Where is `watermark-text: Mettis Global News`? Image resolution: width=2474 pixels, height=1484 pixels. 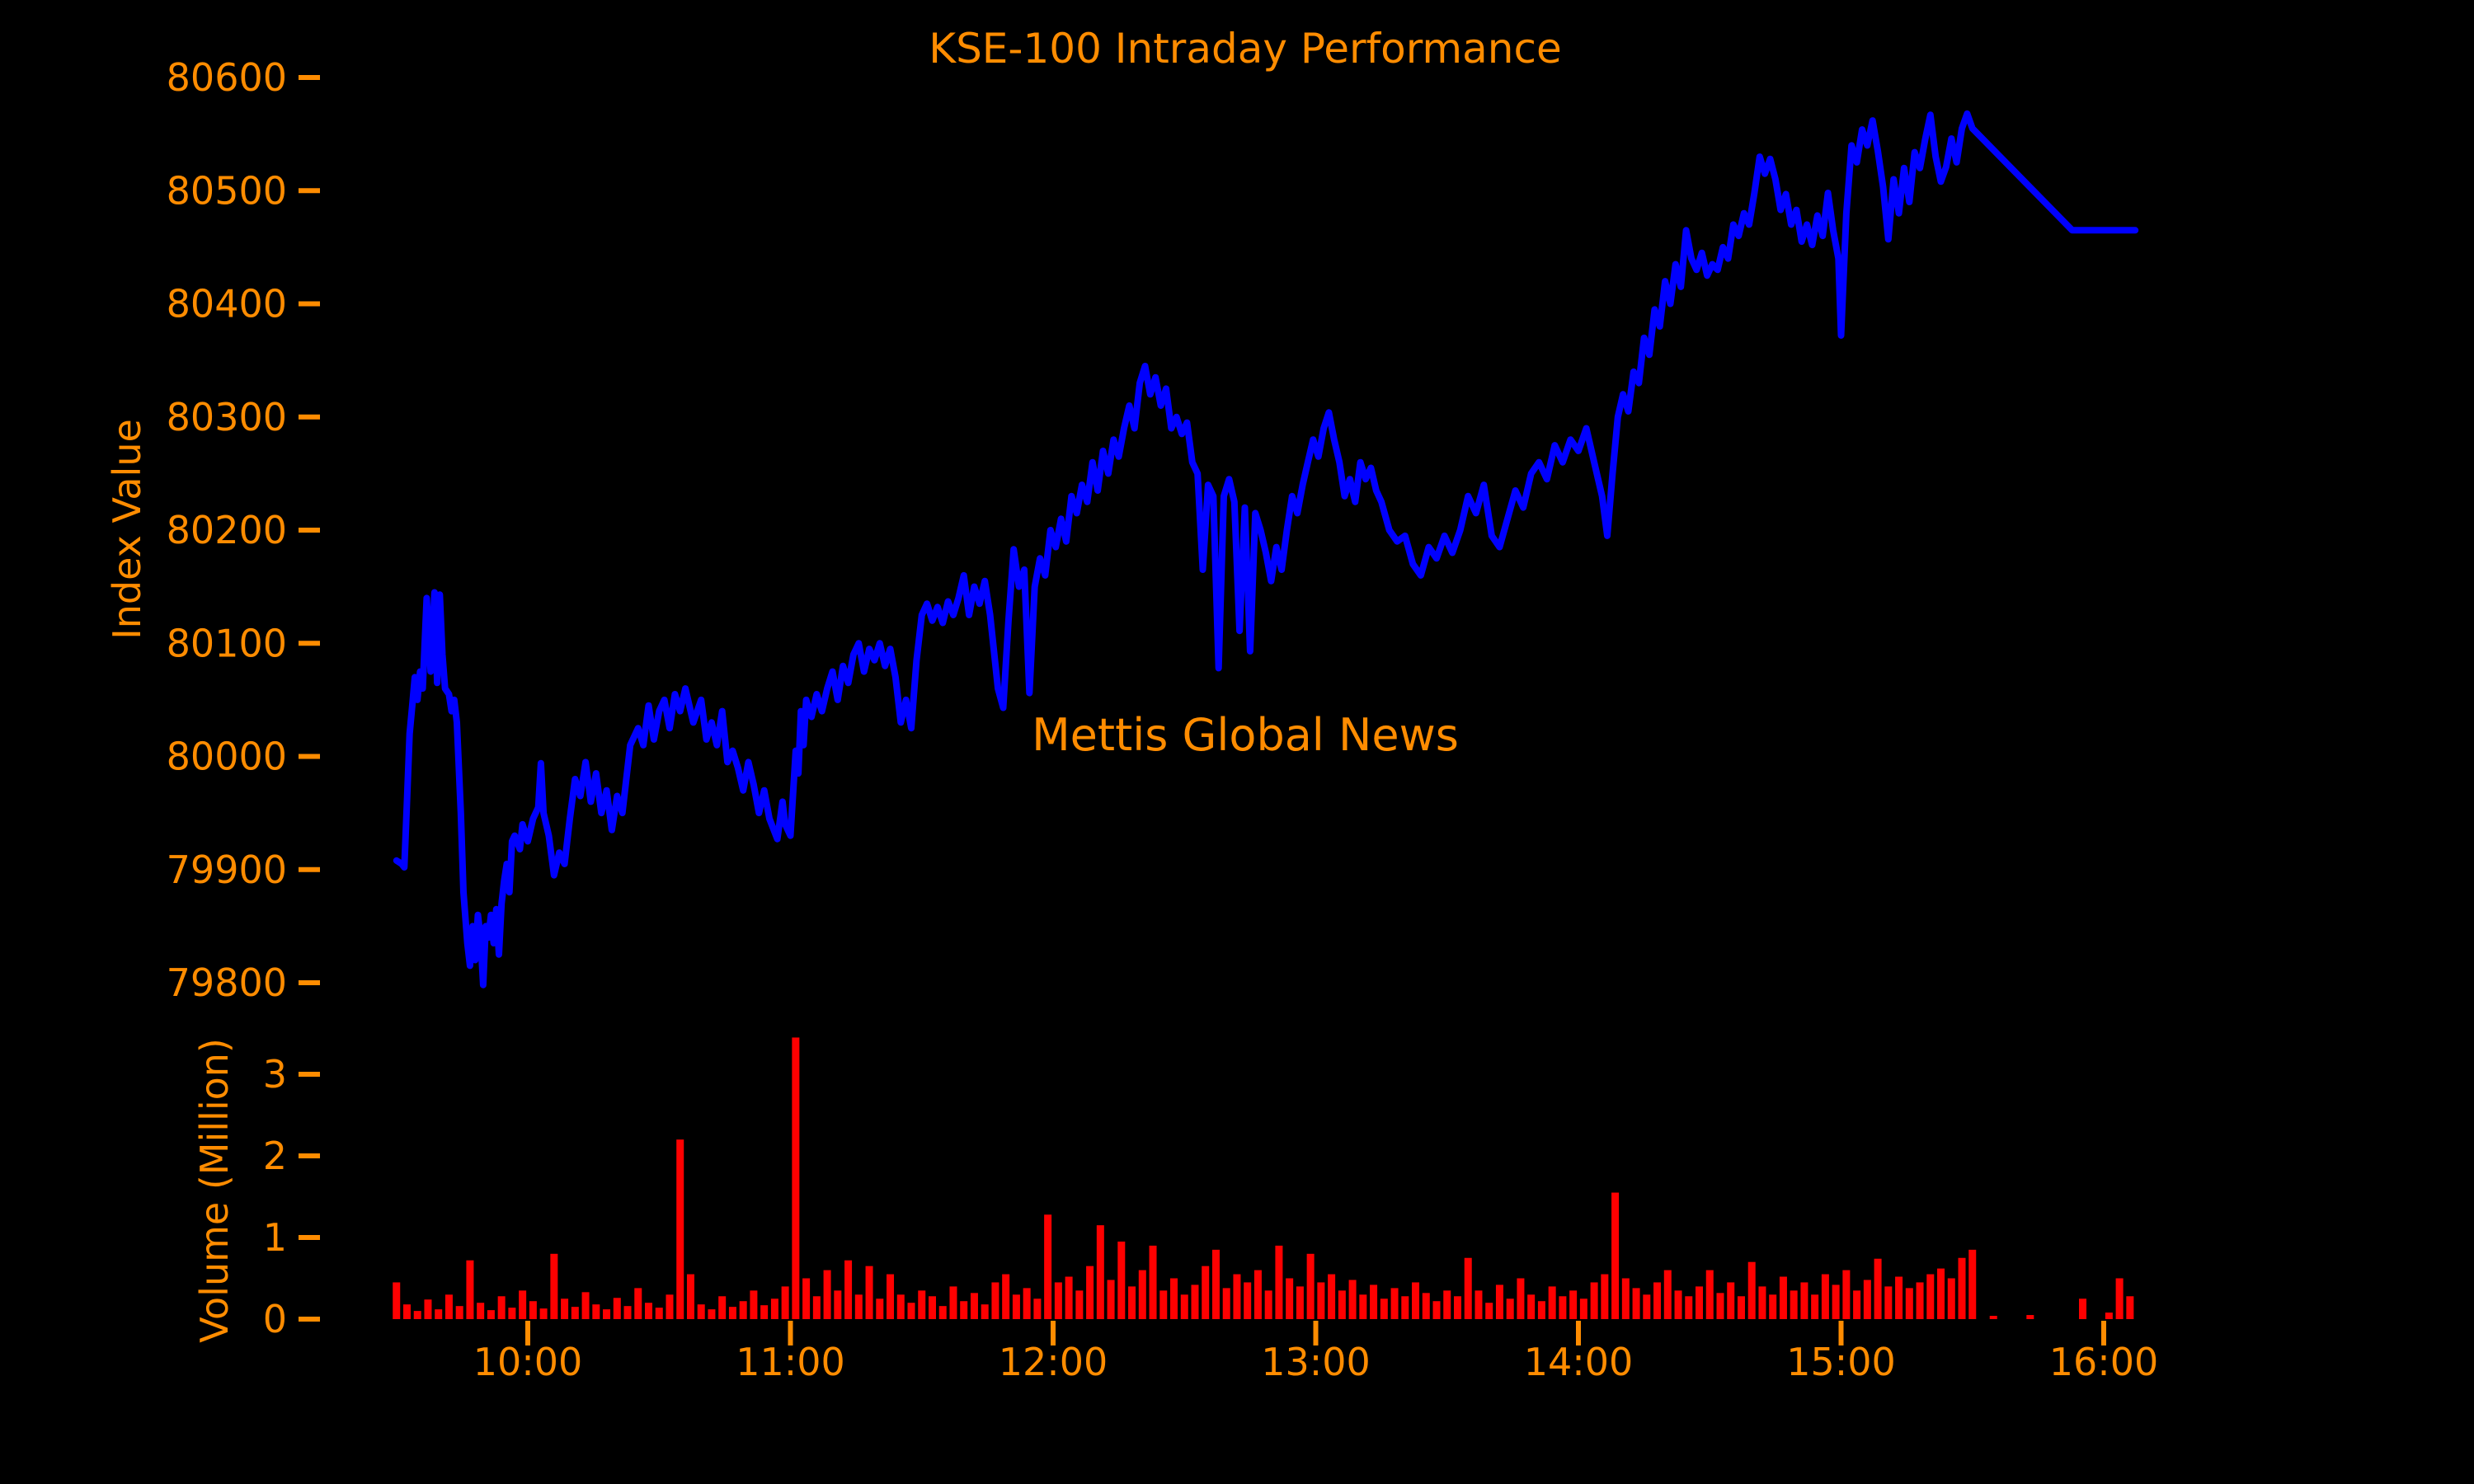 watermark-text: Mettis Global News is located at coordinates (1245, 735).